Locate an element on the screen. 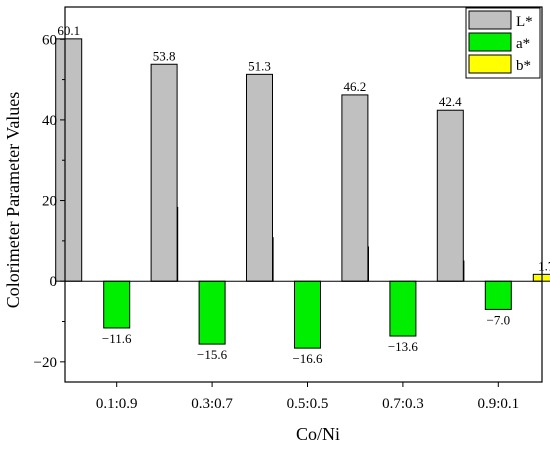 This screenshot has height=457, width=550. data-label: 1.7 is located at coordinates (544, 265).